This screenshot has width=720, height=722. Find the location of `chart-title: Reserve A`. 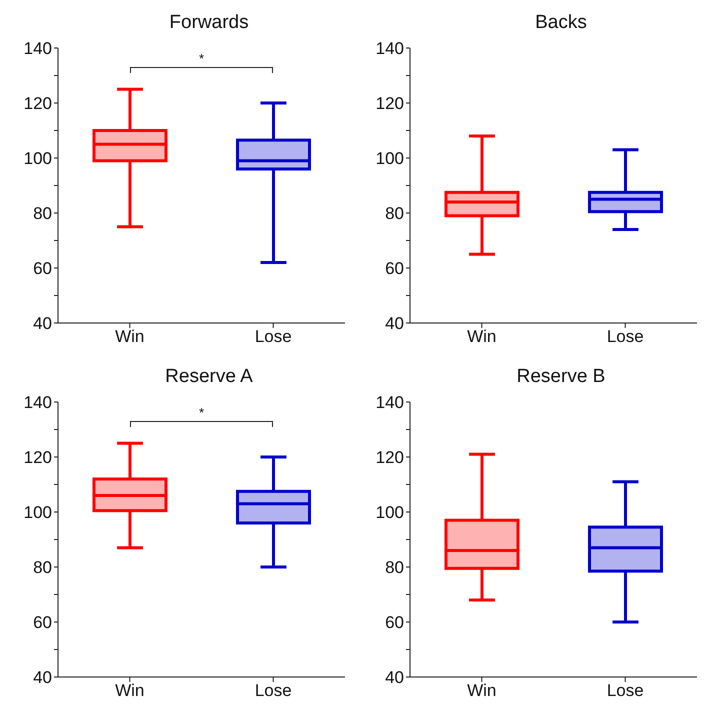

chart-title: Reserve A is located at coordinates (209, 377).